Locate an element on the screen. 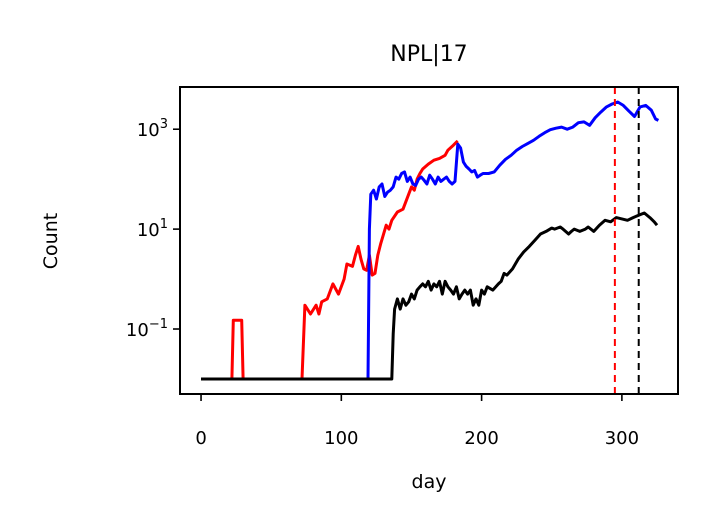  chart-title: NPL|17 is located at coordinates (428, 54).